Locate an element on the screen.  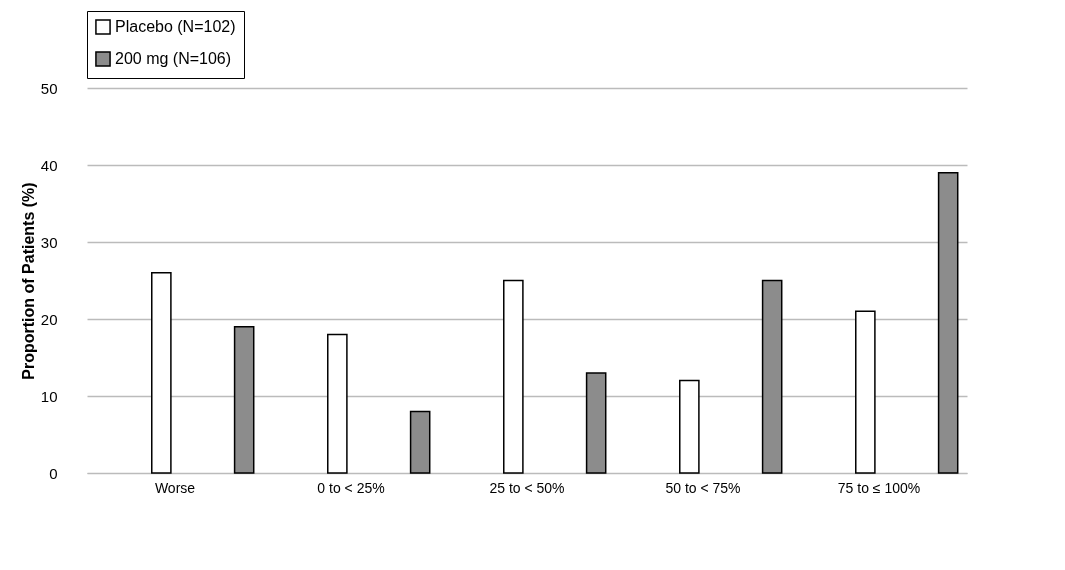
x-tick-label: 0 to < 25% is located at coordinates (351, 487).